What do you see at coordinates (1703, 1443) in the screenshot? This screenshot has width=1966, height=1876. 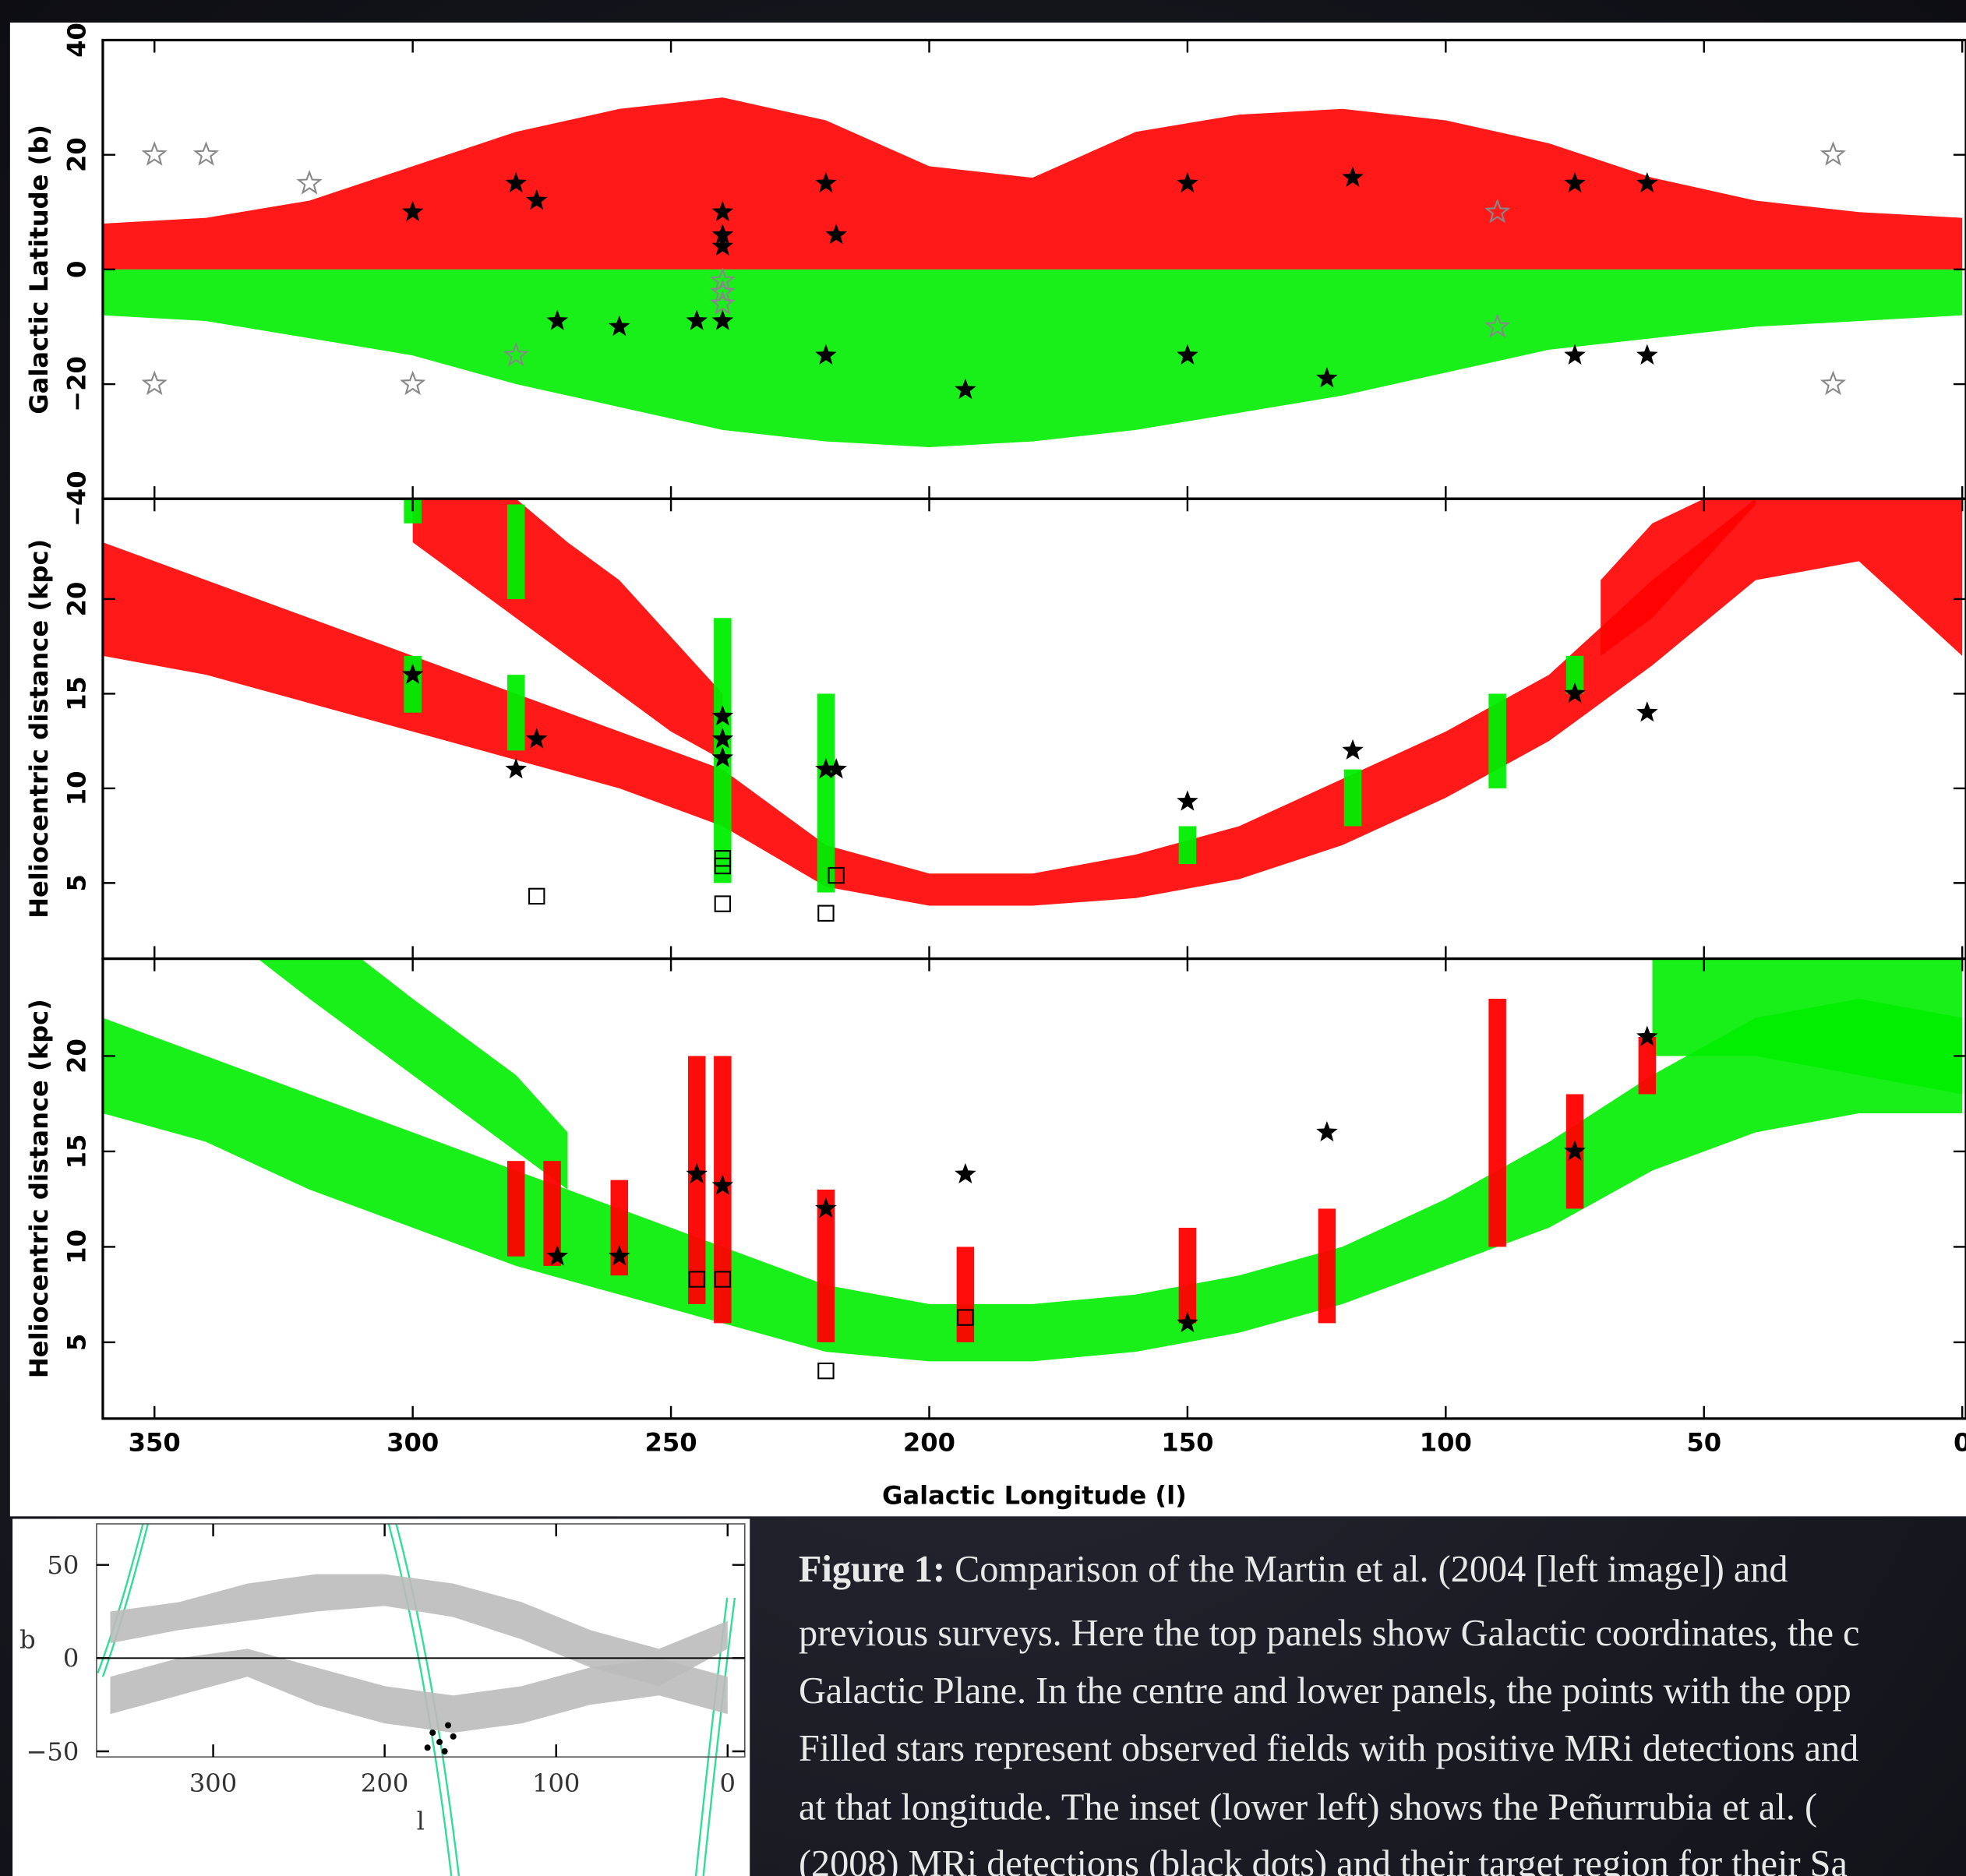 I see `x-tick-label: 50` at bounding box center [1703, 1443].